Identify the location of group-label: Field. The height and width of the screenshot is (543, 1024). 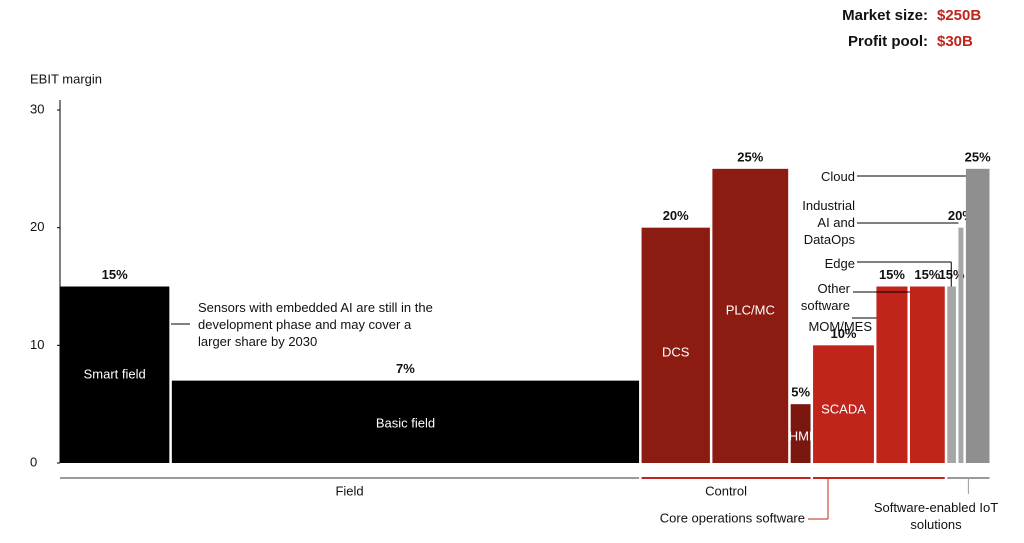
(349, 490).